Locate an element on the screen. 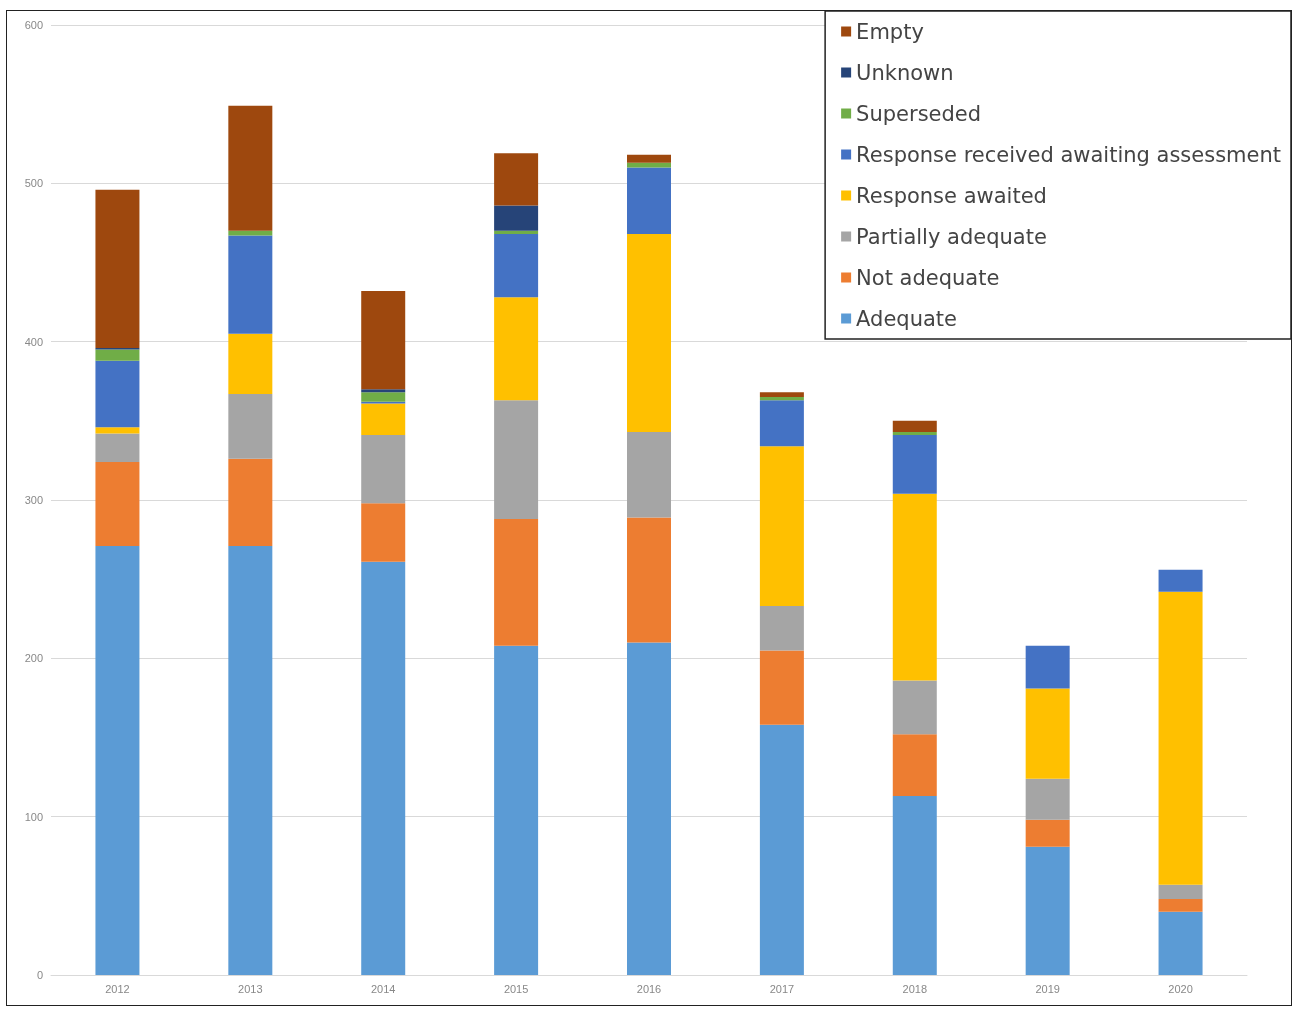 This screenshot has height=1011, width=1296. y-tick-label: 400 is located at coordinates (33, 341).